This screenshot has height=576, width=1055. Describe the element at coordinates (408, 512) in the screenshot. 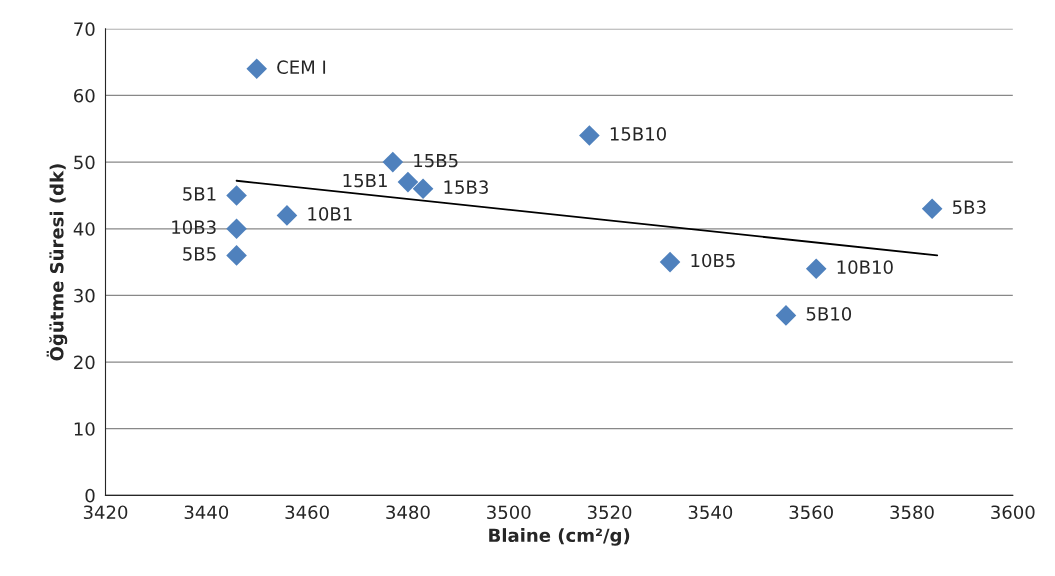

I see `x-tick-label: 3480` at that location.